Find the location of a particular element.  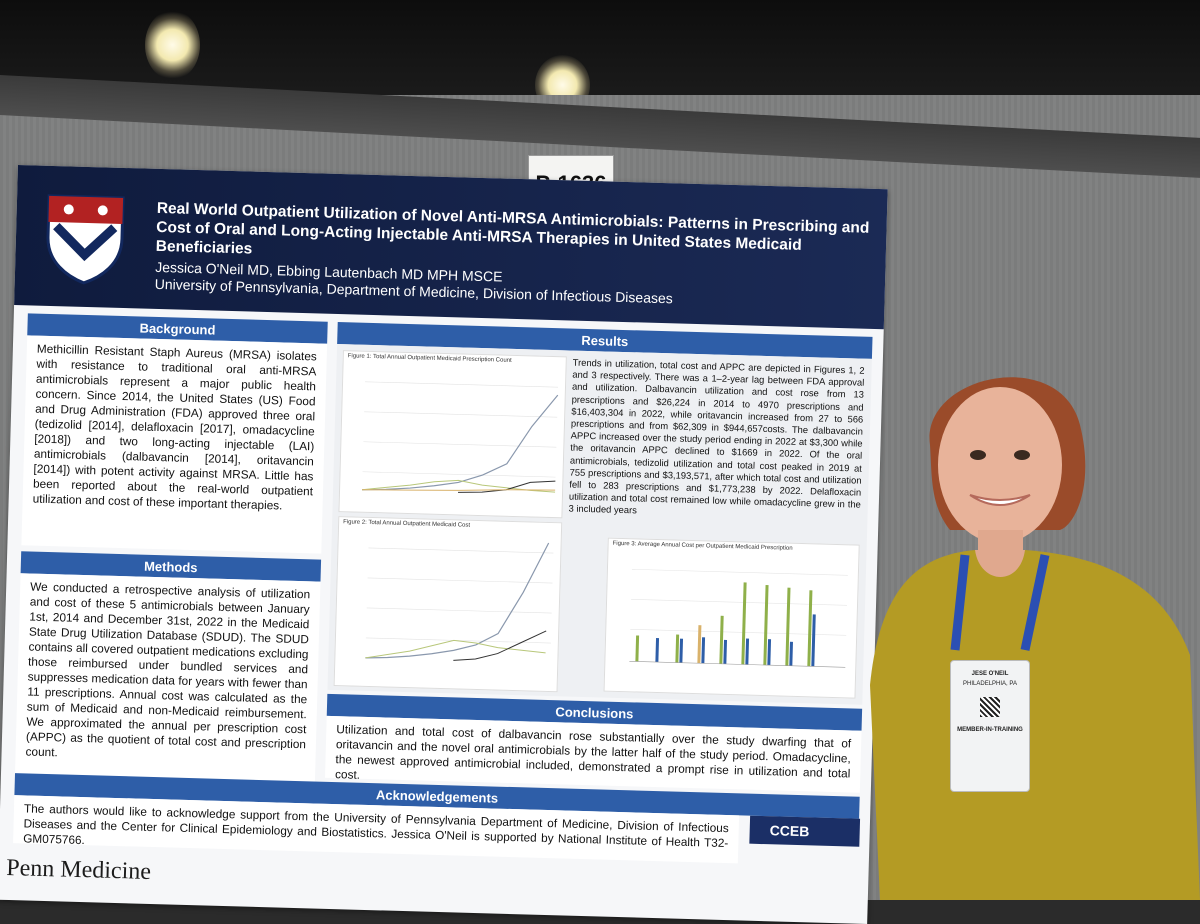

figure-2-line-tedizolid is located at coordinates (455, 649).